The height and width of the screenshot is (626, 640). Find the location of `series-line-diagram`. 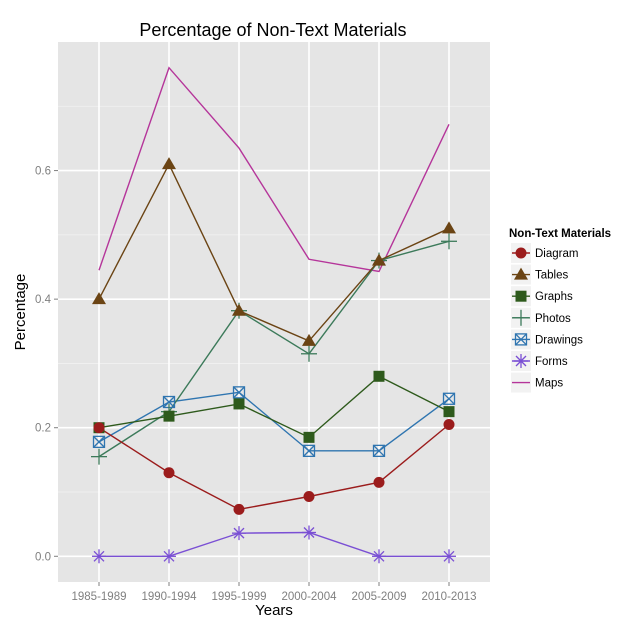

series-line-diagram is located at coordinates (274, 467).